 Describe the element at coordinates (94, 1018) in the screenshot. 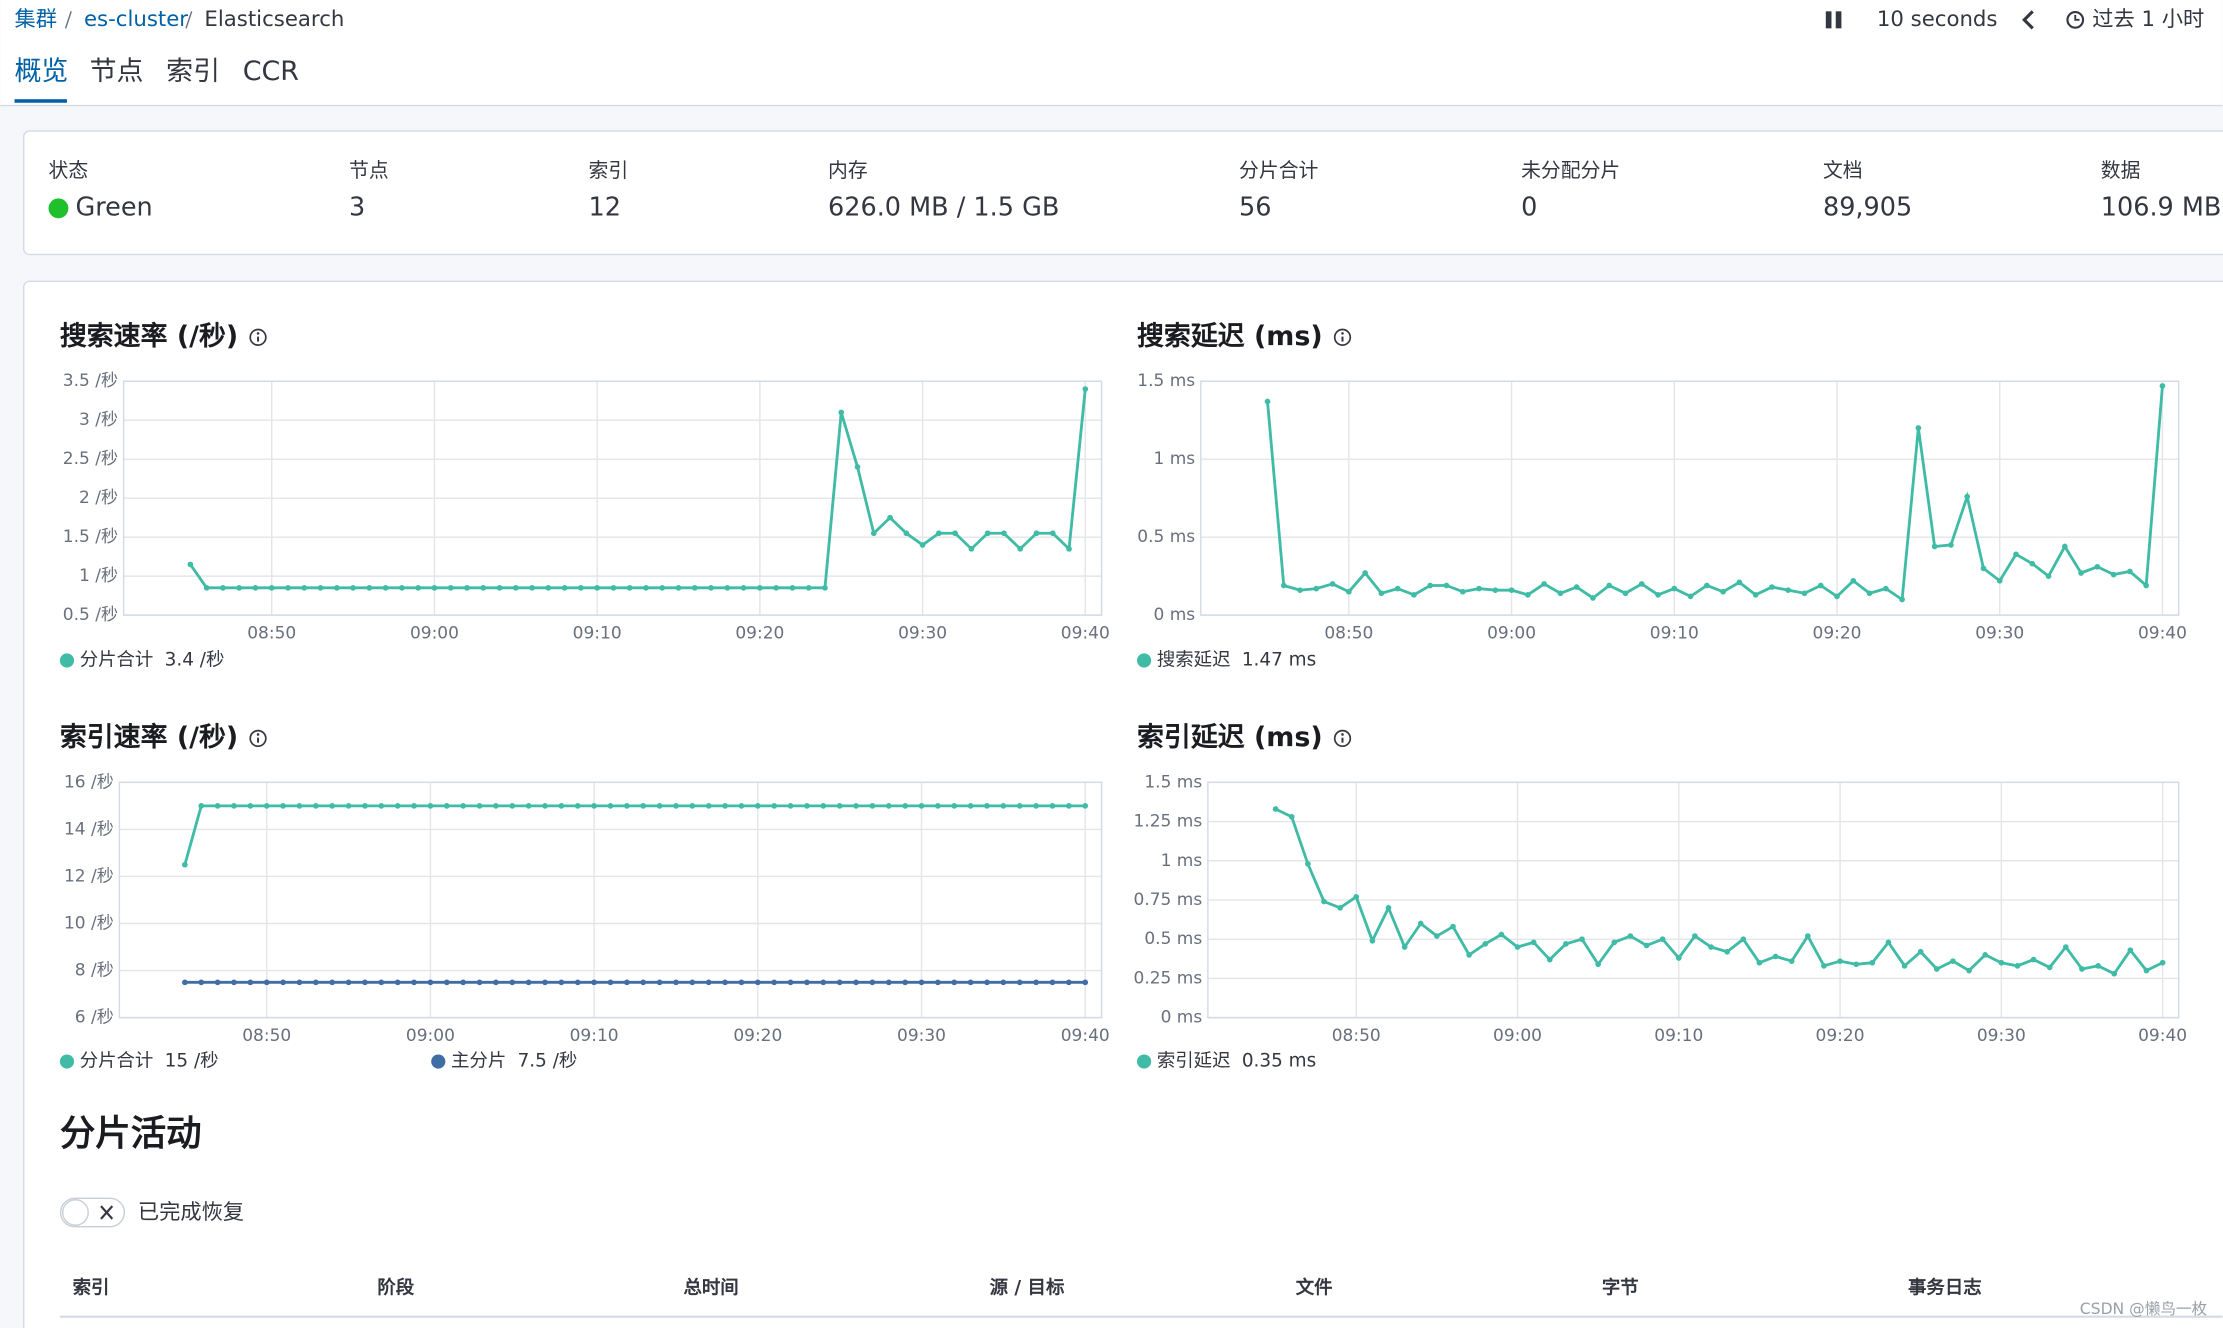

I see `y-tick-label: 6 /秒` at that location.